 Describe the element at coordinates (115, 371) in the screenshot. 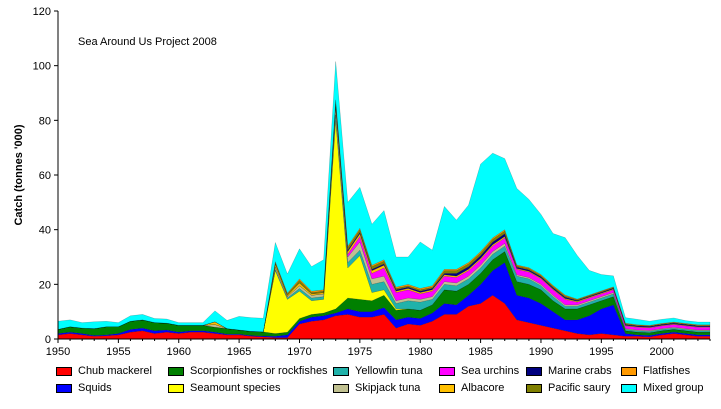

I see `legend-label: Chub mackerel` at that location.